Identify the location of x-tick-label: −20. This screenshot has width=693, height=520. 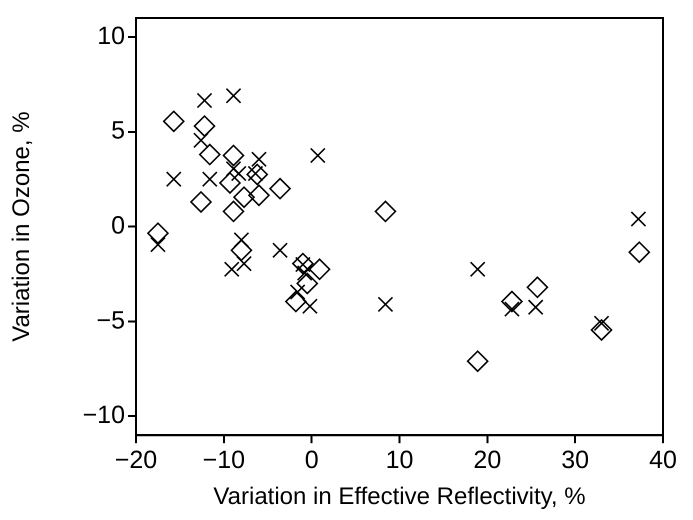
(136, 460).